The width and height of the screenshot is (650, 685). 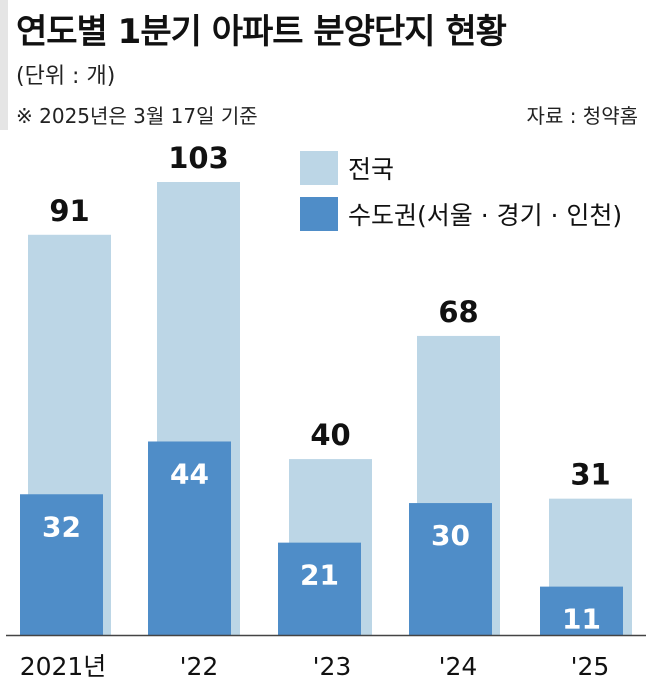 I want to click on legend-label-nationwide: 전국, so click(x=371, y=169).